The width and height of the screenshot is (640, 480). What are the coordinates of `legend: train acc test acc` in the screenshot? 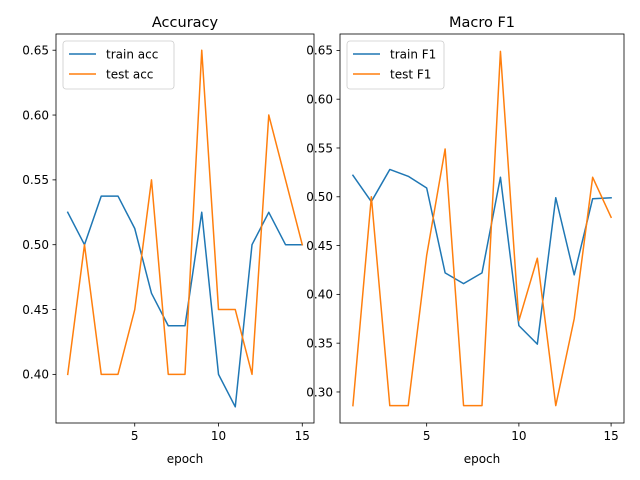 It's located at (118, 65).